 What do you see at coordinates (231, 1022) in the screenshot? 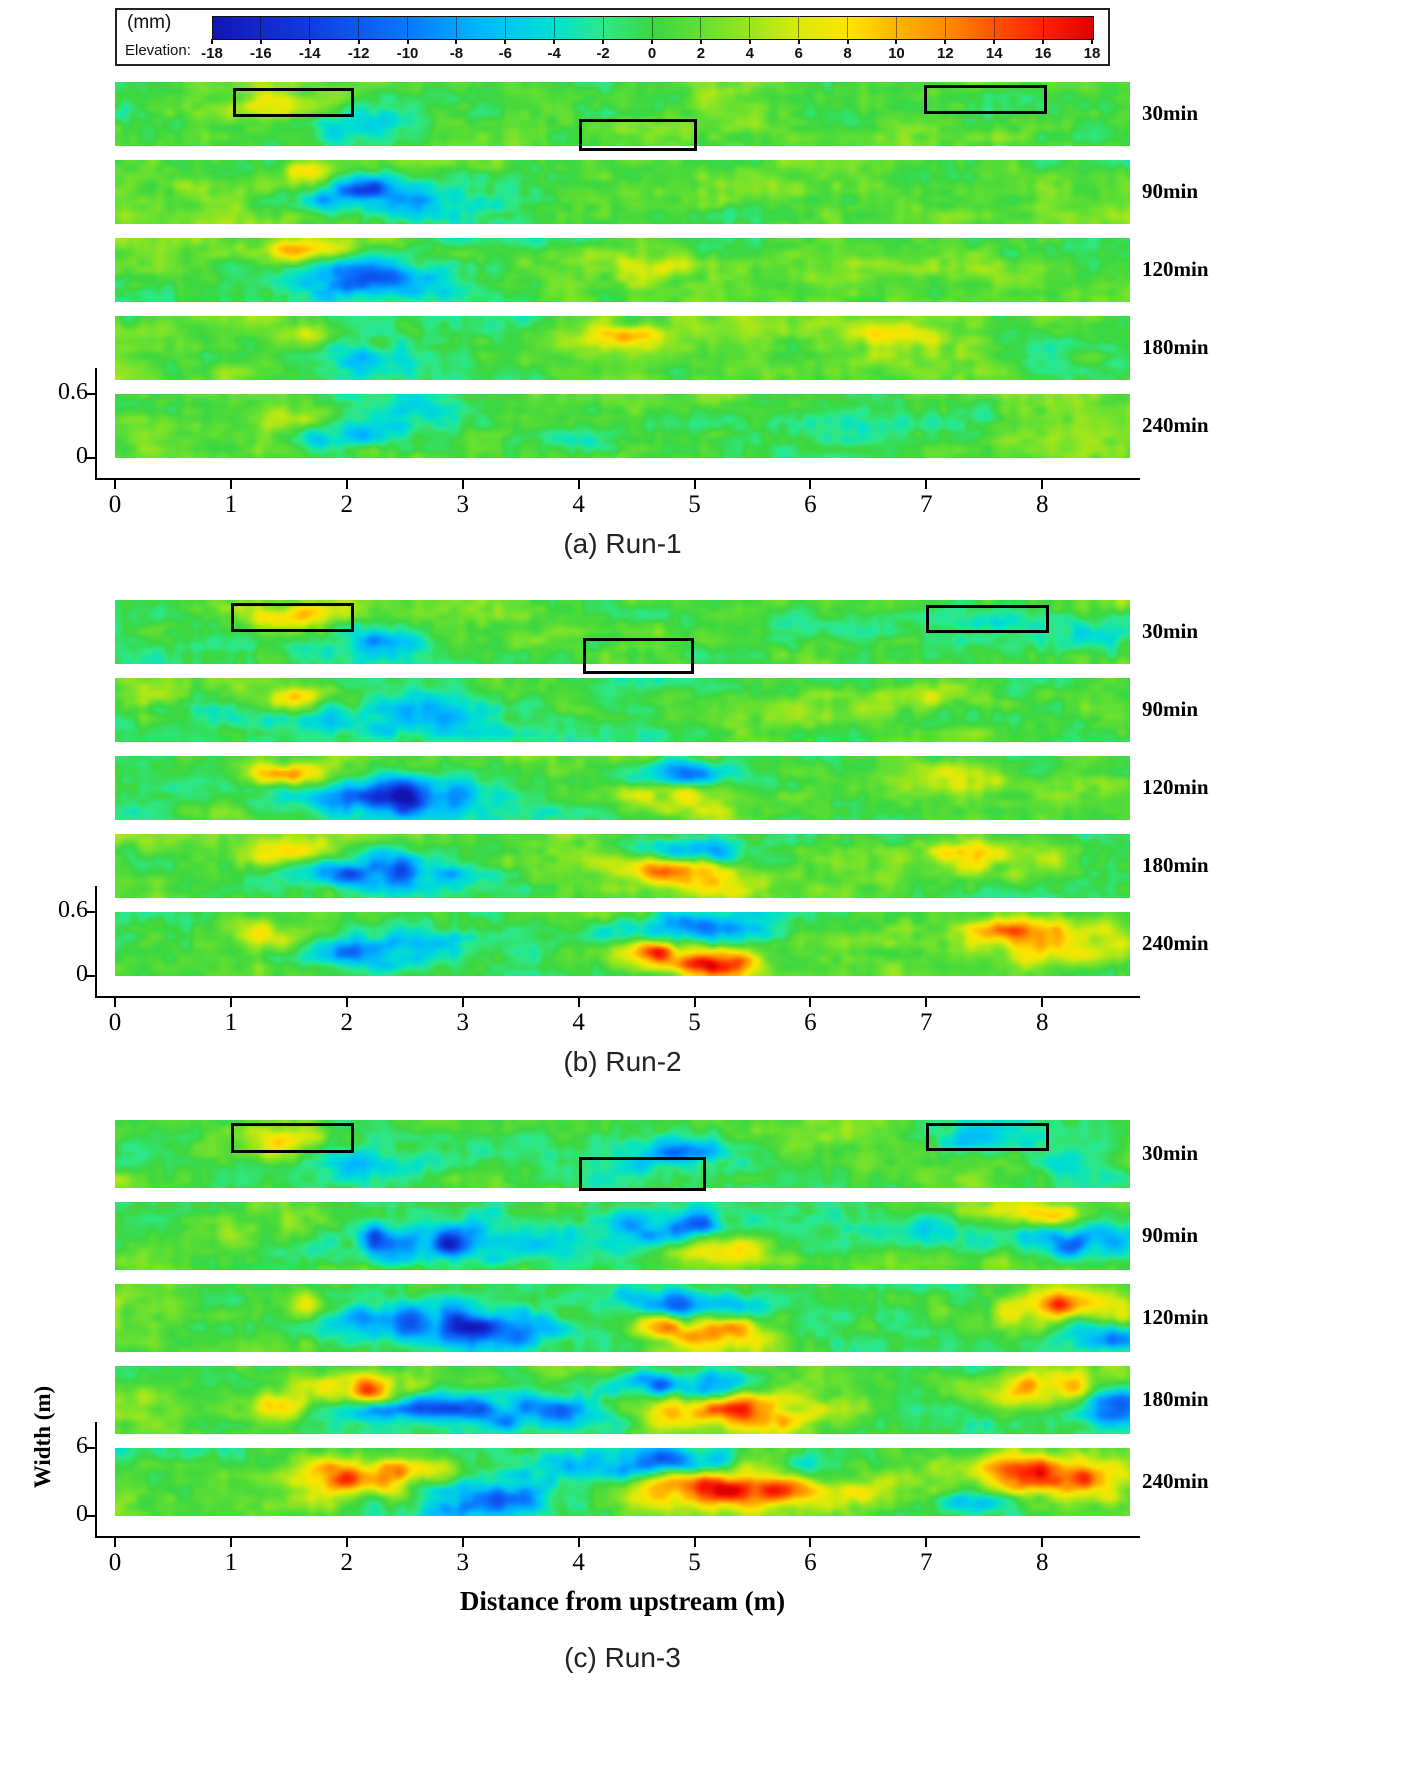
I see `x-tick-label: 1` at bounding box center [231, 1022].